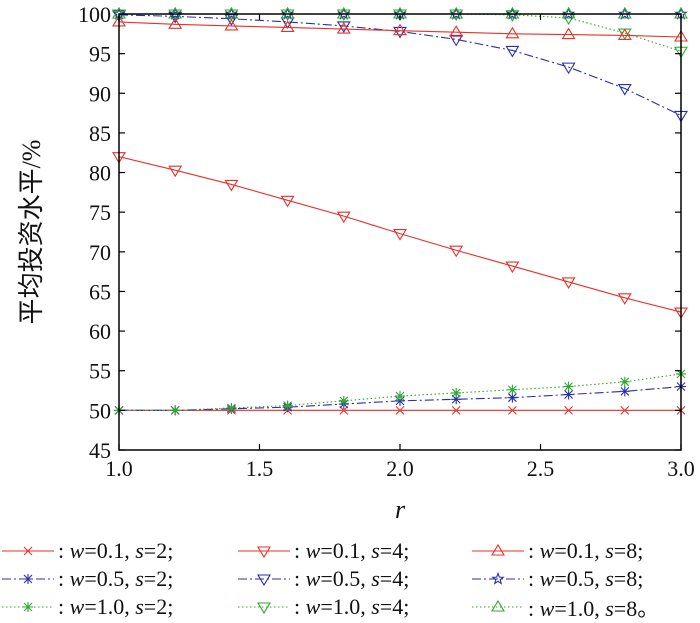  Describe the element at coordinates (100, 450) in the screenshot. I see `y-tick-label: 45` at that location.